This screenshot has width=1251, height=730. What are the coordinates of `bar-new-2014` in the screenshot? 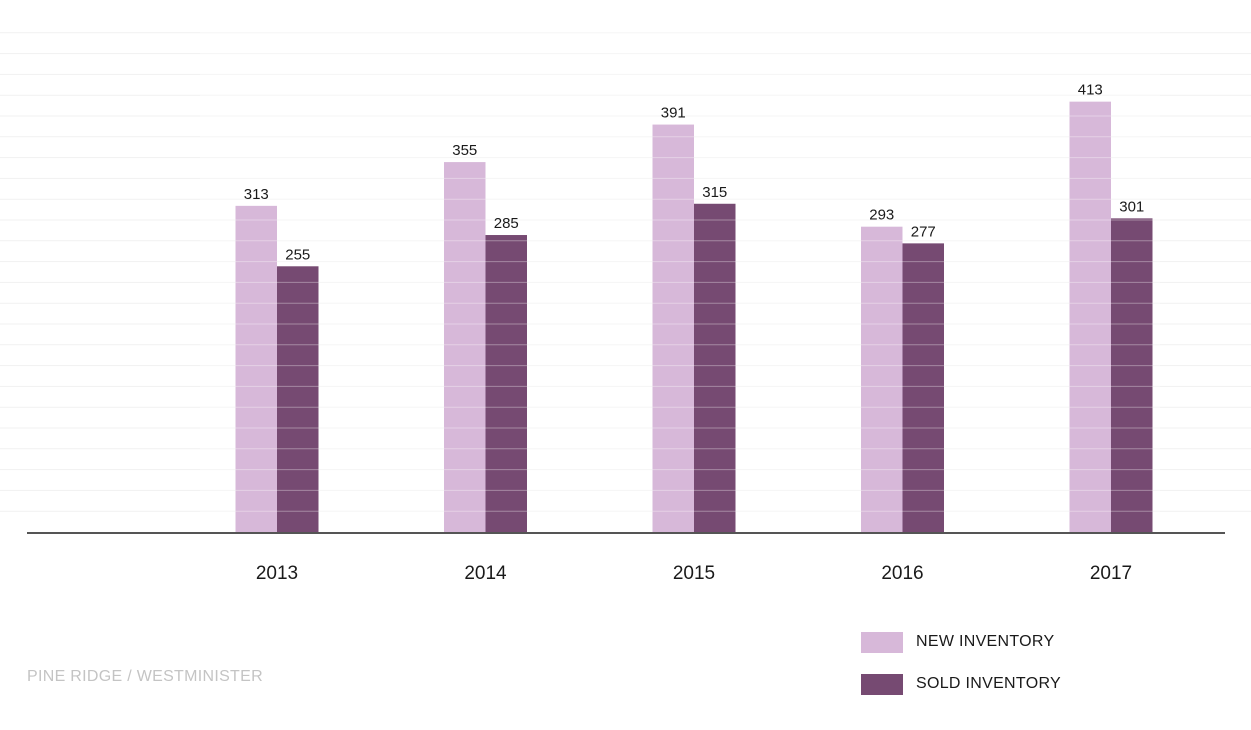 It's located at (465, 347).